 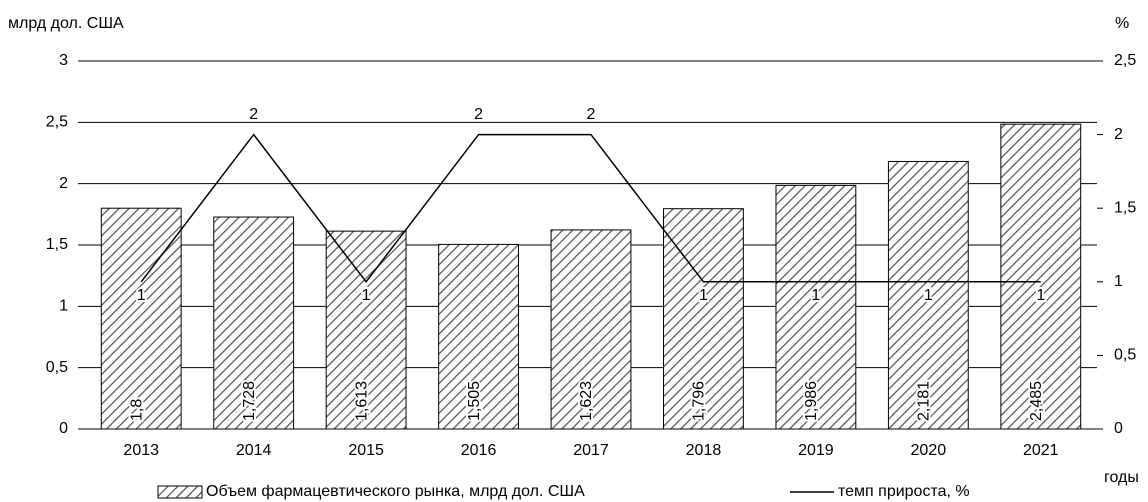 What do you see at coordinates (1125, 207) in the screenshot?
I see `y2-tick-label: 1,5` at bounding box center [1125, 207].